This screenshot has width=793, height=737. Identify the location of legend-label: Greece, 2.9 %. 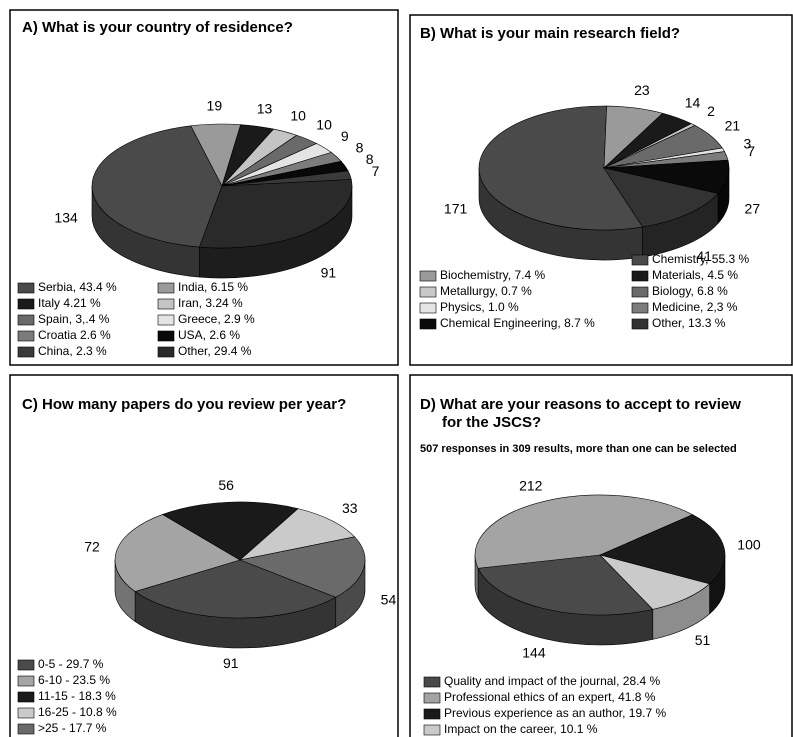
(216, 319).